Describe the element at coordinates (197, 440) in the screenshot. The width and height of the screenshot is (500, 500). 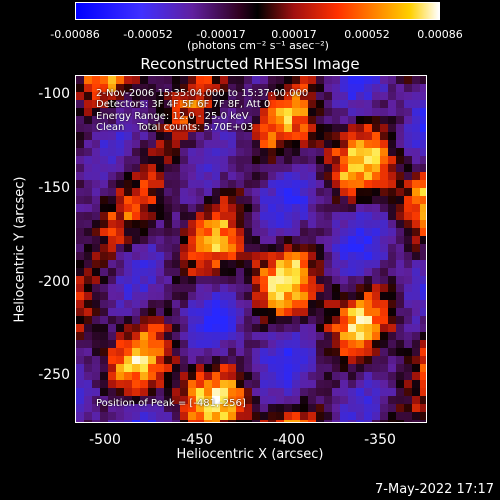
I see `x-tick: -450` at that location.